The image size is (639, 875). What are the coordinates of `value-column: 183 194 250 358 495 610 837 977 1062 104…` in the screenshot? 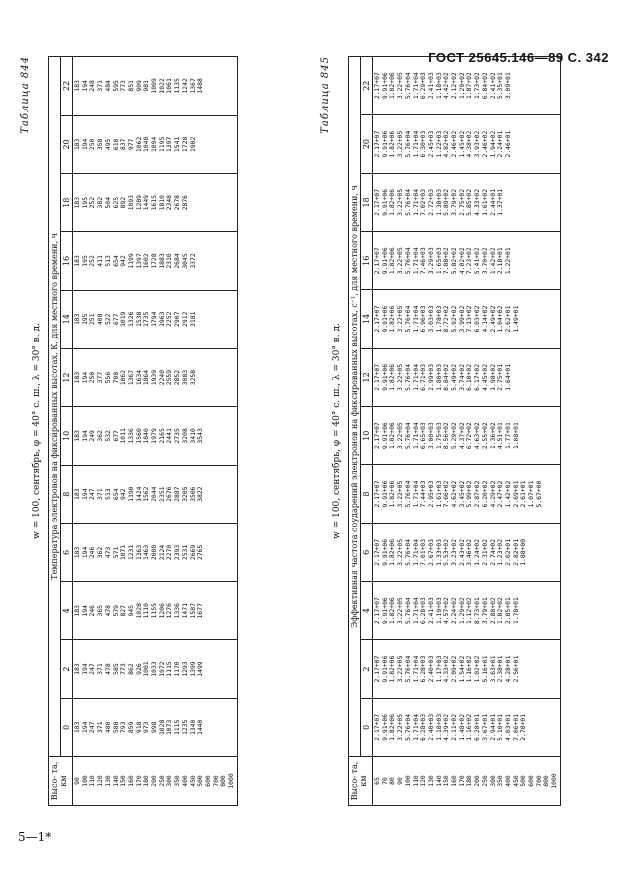 It's located at (155, 144).